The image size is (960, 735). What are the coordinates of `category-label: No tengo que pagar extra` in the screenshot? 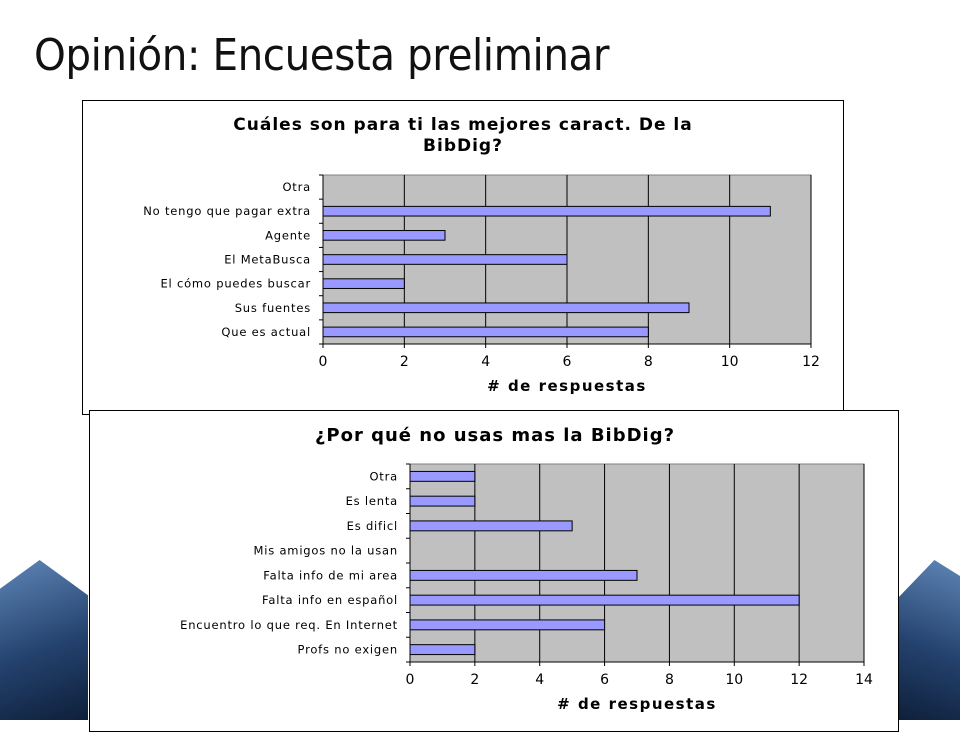 It's located at (227, 211).